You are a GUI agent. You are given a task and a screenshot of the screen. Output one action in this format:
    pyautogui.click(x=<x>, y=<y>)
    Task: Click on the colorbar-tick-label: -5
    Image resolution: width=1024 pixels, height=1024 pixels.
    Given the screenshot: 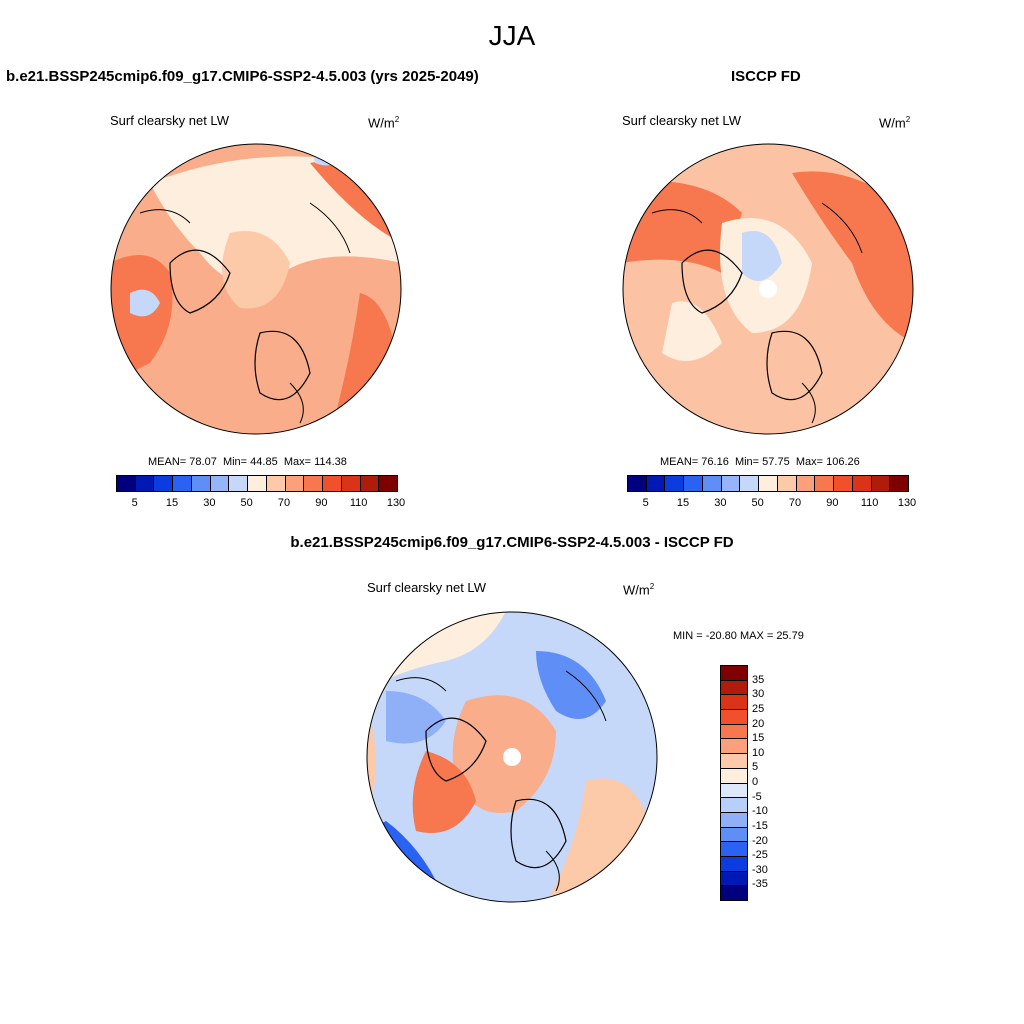 What is the action you would take?
    pyautogui.click(x=757, y=796)
    